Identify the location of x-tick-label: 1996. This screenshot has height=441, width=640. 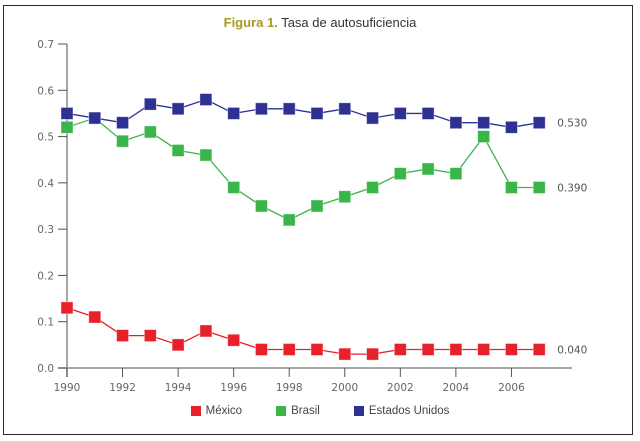
(233, 388).